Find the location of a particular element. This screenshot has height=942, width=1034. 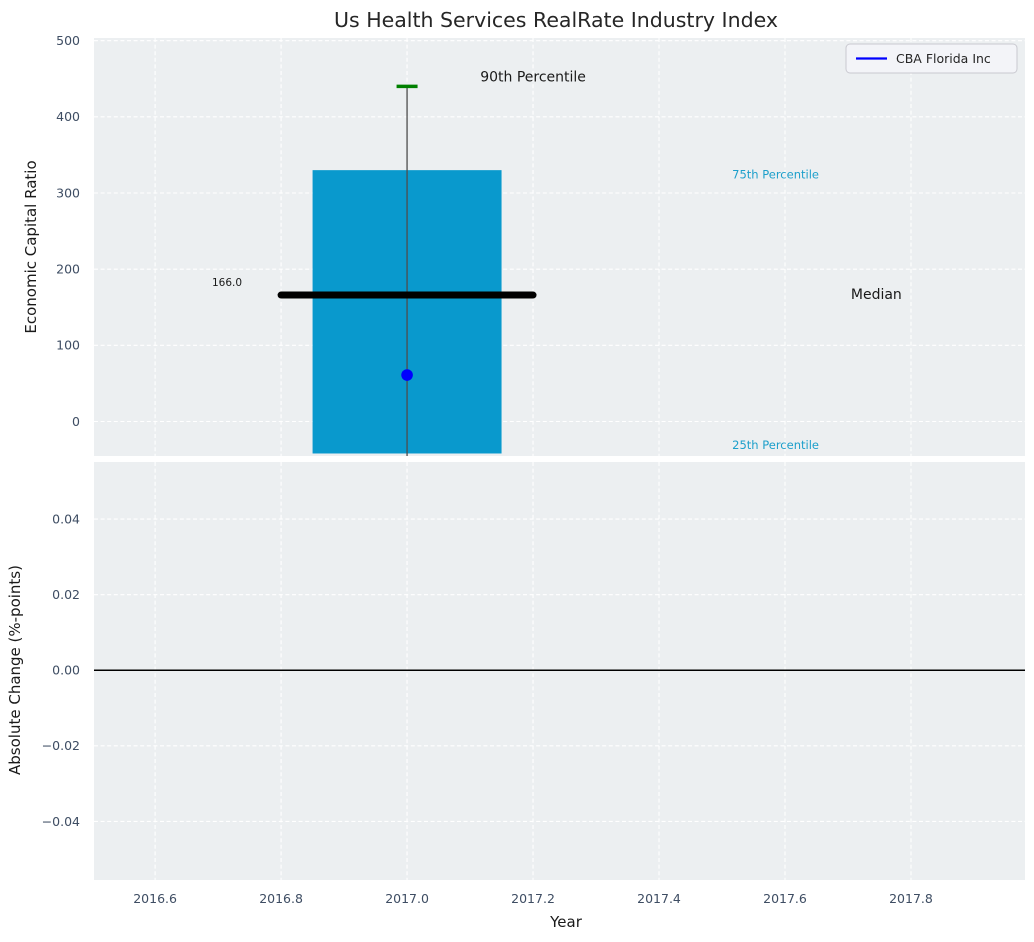

company-point-cba-florida-inc is located at coordinates (407, 375).